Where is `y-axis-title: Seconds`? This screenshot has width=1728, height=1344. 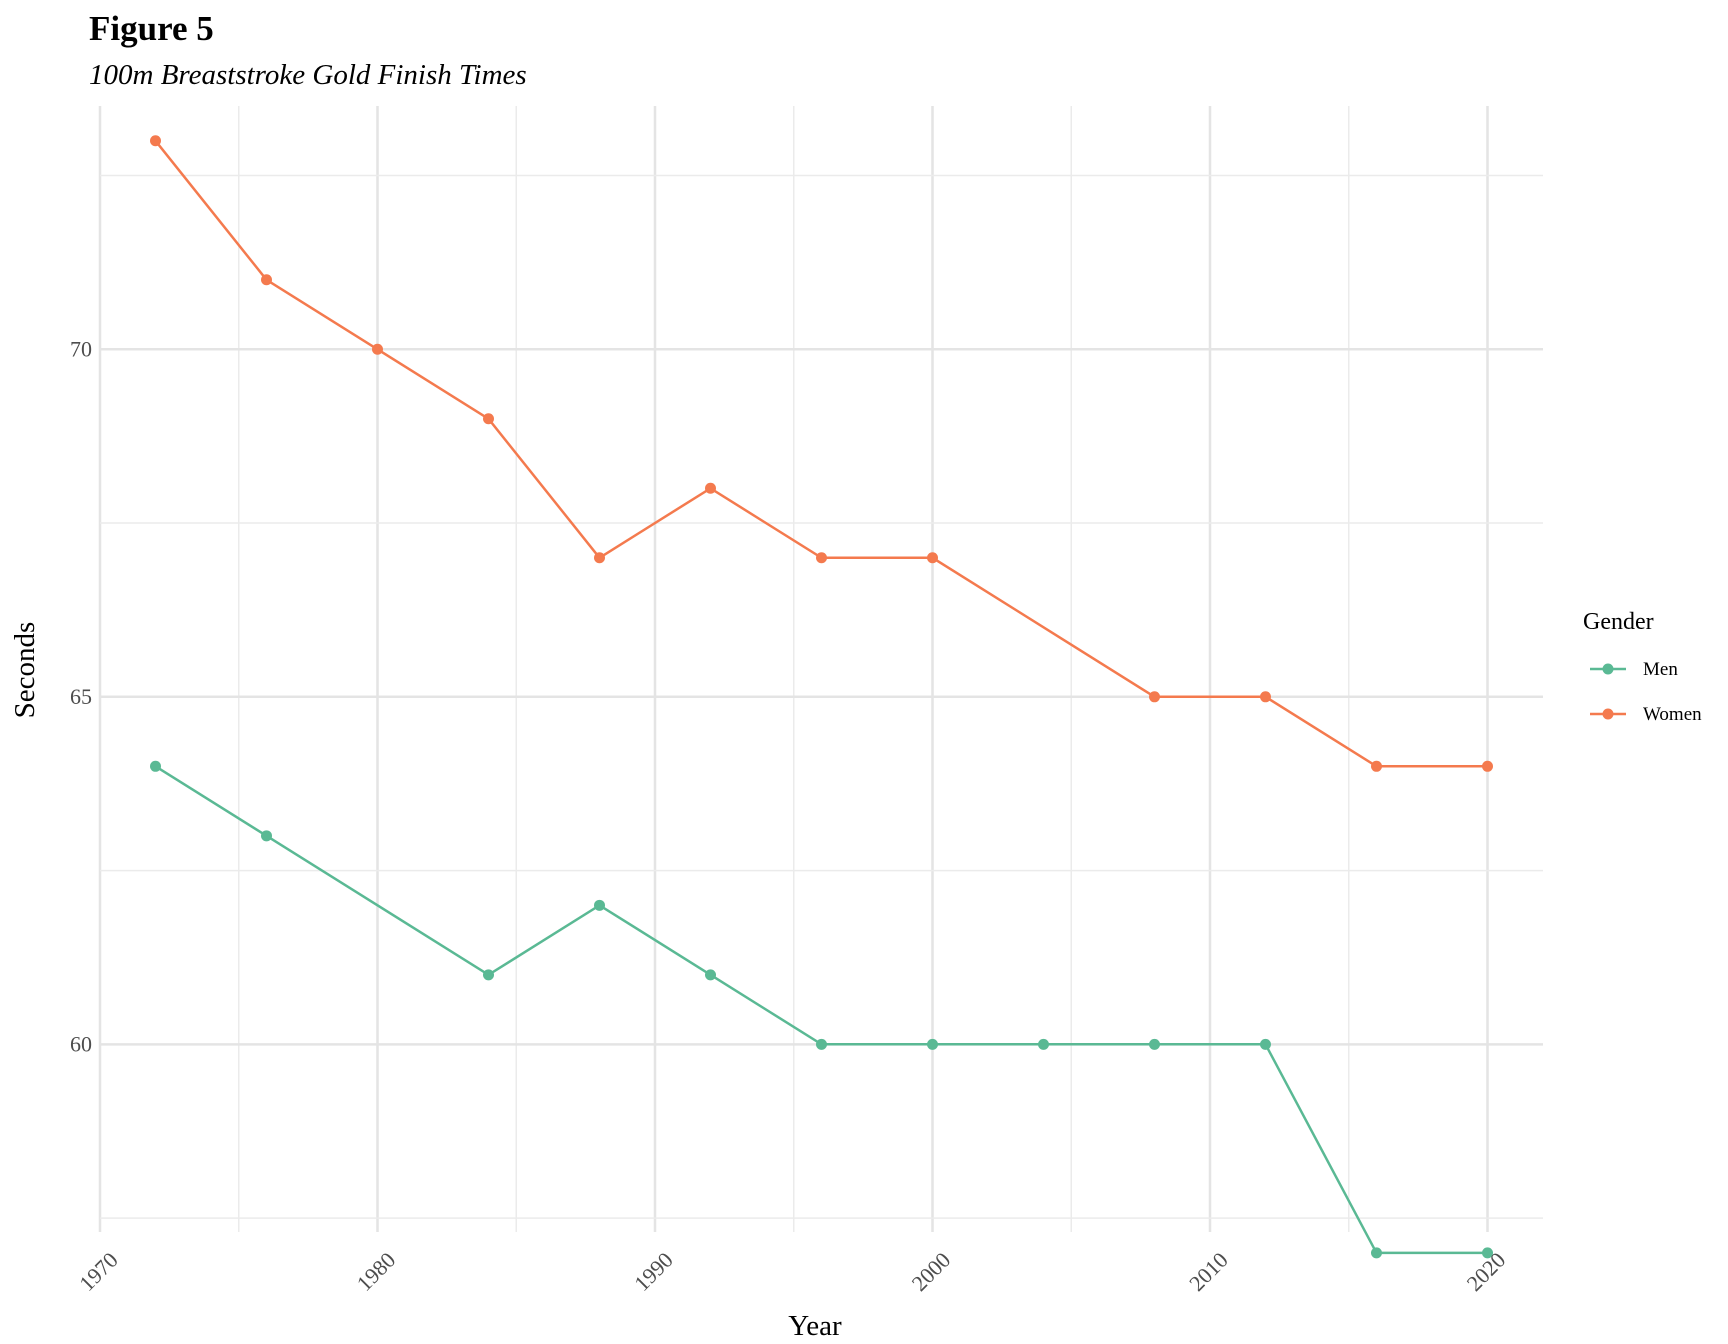 y-axis-title: Seconds is located at coordinates (25, 670).